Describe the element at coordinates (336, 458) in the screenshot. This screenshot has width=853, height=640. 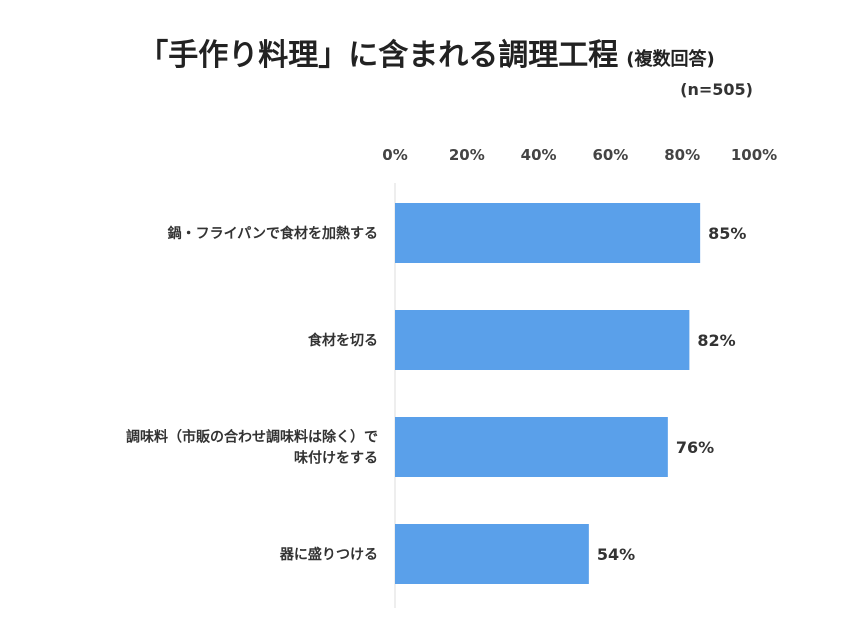
I see `category-label: 味付けをする` at that location.